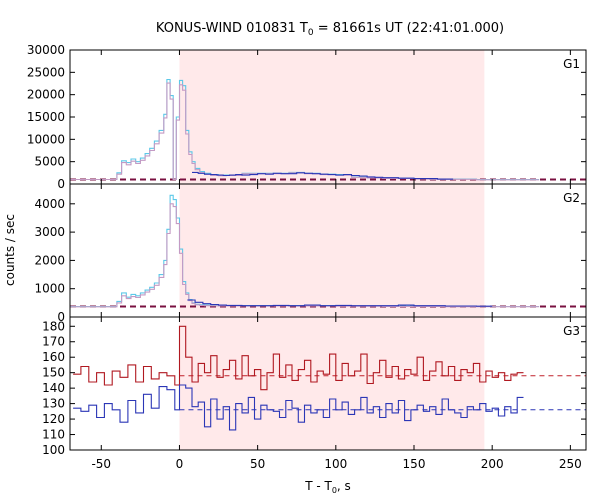 Image resolution: width=600 pixels, height=500 pixels. Describe the element at coordinates (571, 331) in the screenshot. I see `panel-label-G3: G3` at that location.